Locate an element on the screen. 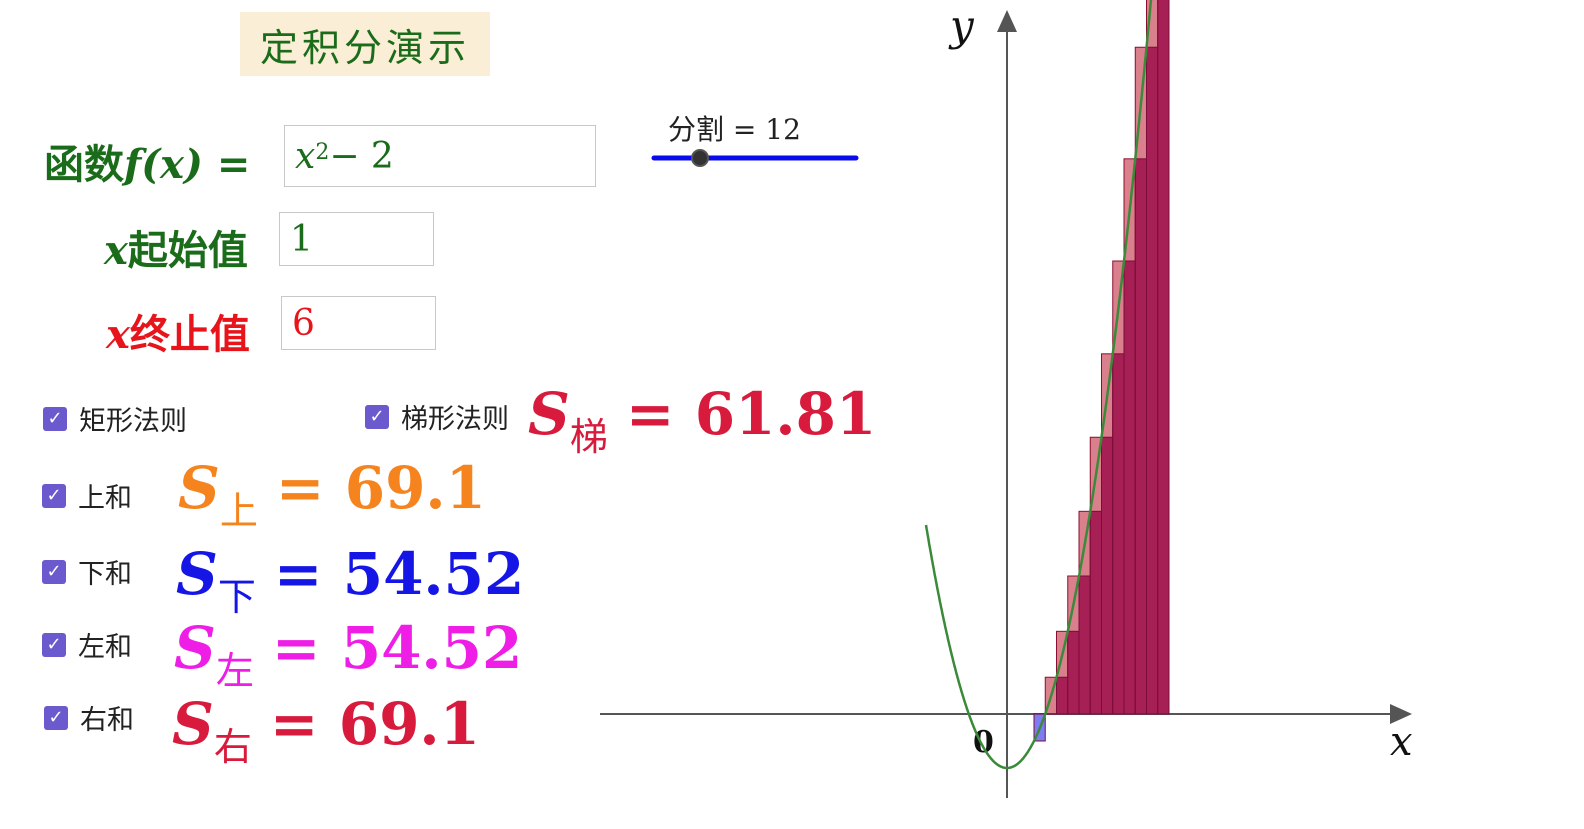  checkbox-left-sum: ✓ 左和 is located at coordinates (87, 644).